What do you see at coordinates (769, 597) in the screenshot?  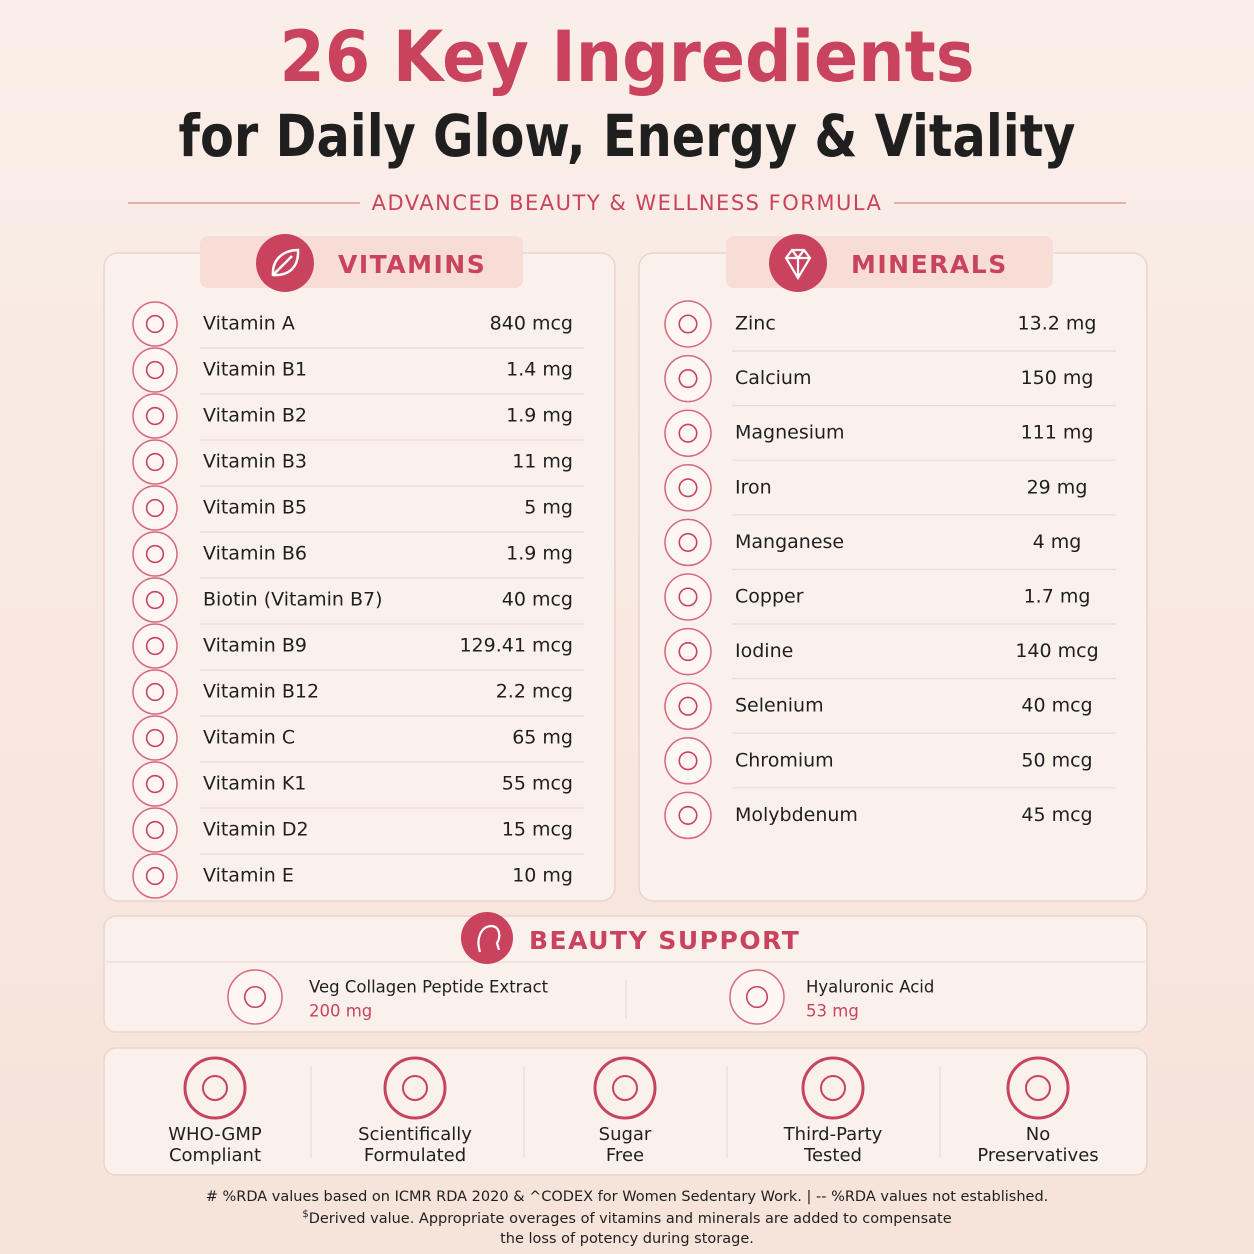 I see `ingredient-name: Copper` at bounding box center [769, 597].